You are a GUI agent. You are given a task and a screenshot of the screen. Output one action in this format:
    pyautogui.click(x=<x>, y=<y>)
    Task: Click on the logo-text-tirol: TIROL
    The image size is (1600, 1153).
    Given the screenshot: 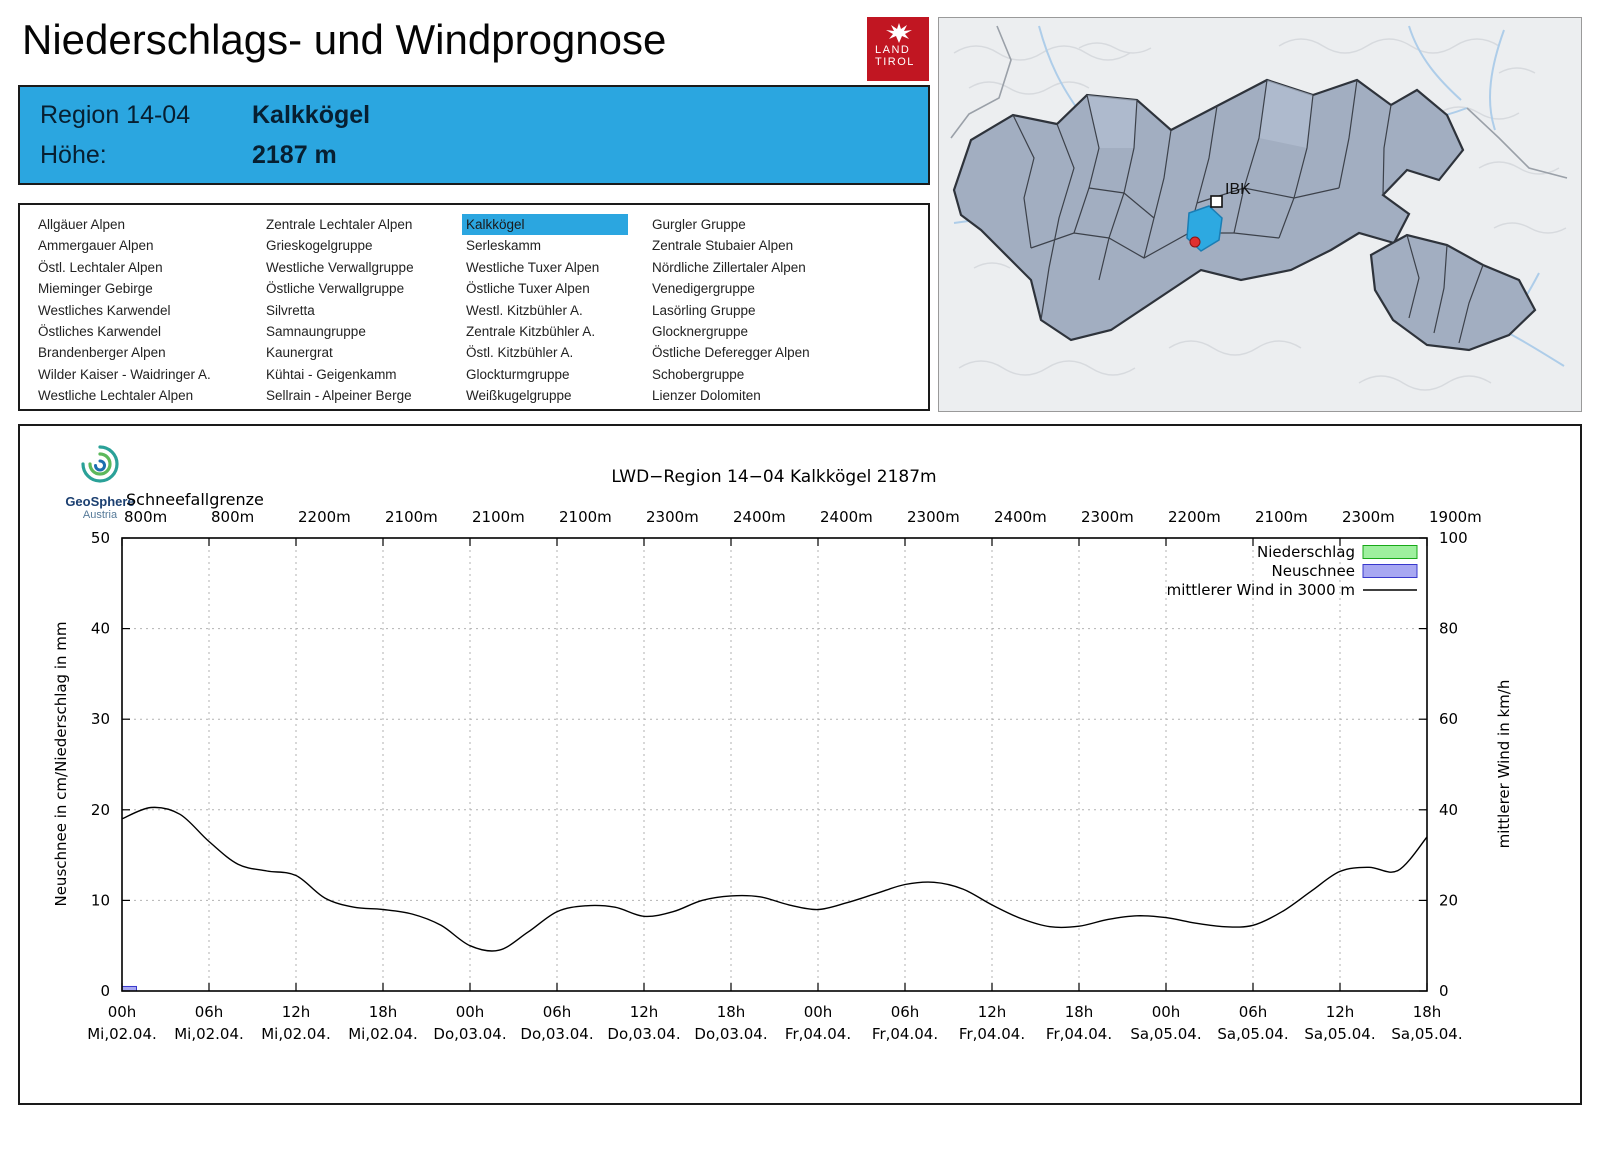 What is the action you would take?
    pyautogui.click(x=895, y=62)
    